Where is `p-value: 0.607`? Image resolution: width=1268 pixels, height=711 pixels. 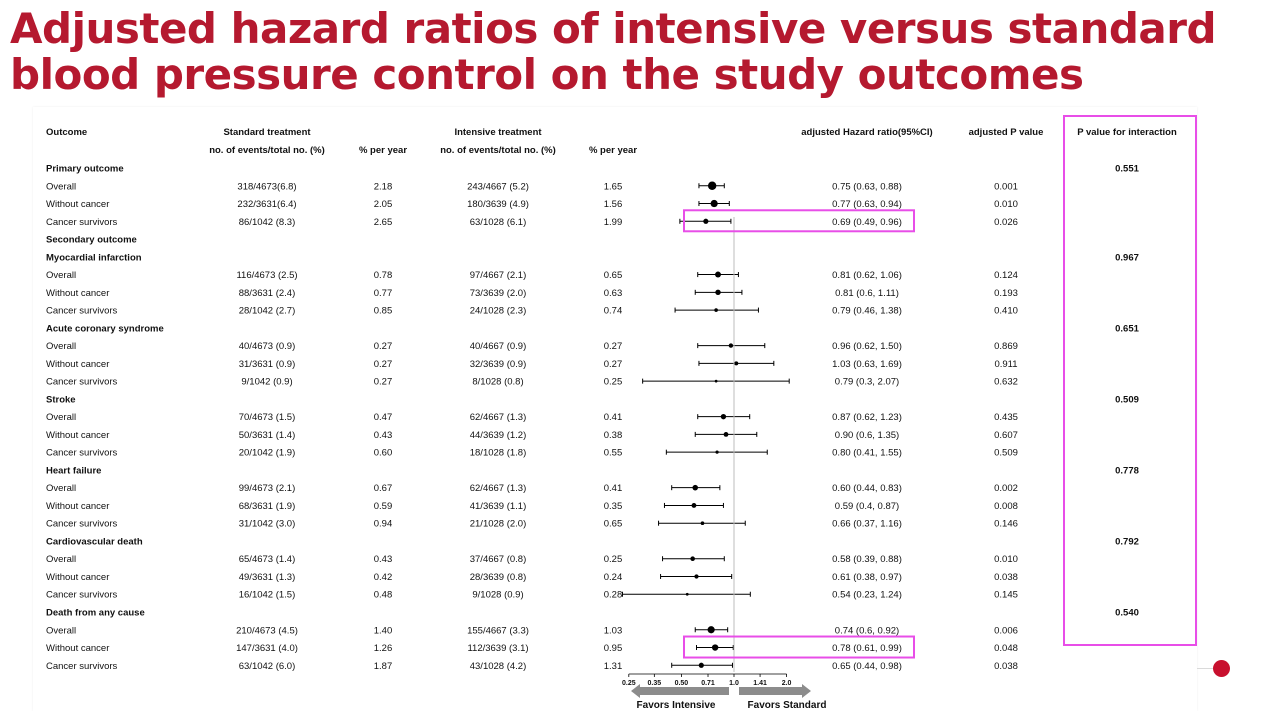 p-value: 0.607 is located at coordinates (1006, 435).